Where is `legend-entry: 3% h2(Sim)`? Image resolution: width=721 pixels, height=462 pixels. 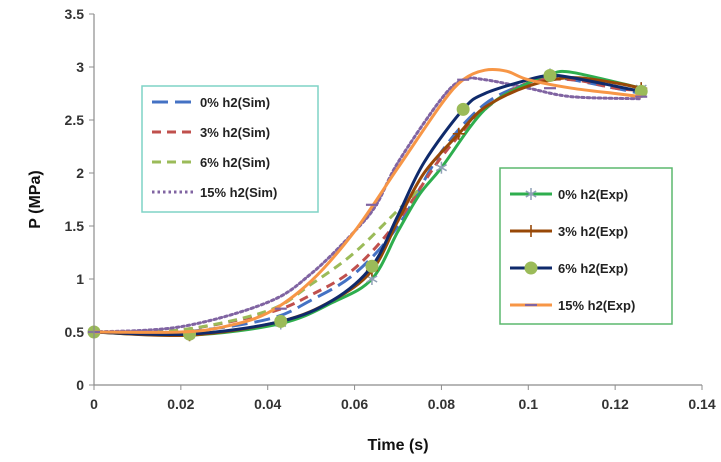
legend-entry: 3% h2(Sim) is located at coordinates (211, 132).